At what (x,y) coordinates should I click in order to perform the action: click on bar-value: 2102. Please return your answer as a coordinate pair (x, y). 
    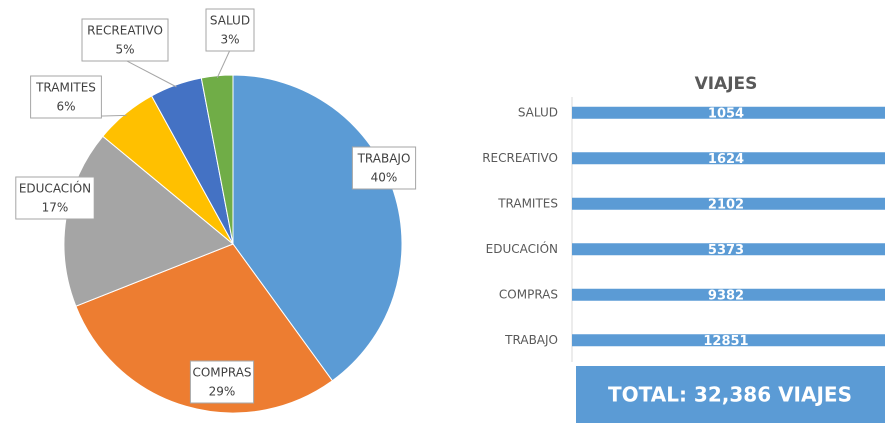
    Looking at the image, I should click on (726, 204).